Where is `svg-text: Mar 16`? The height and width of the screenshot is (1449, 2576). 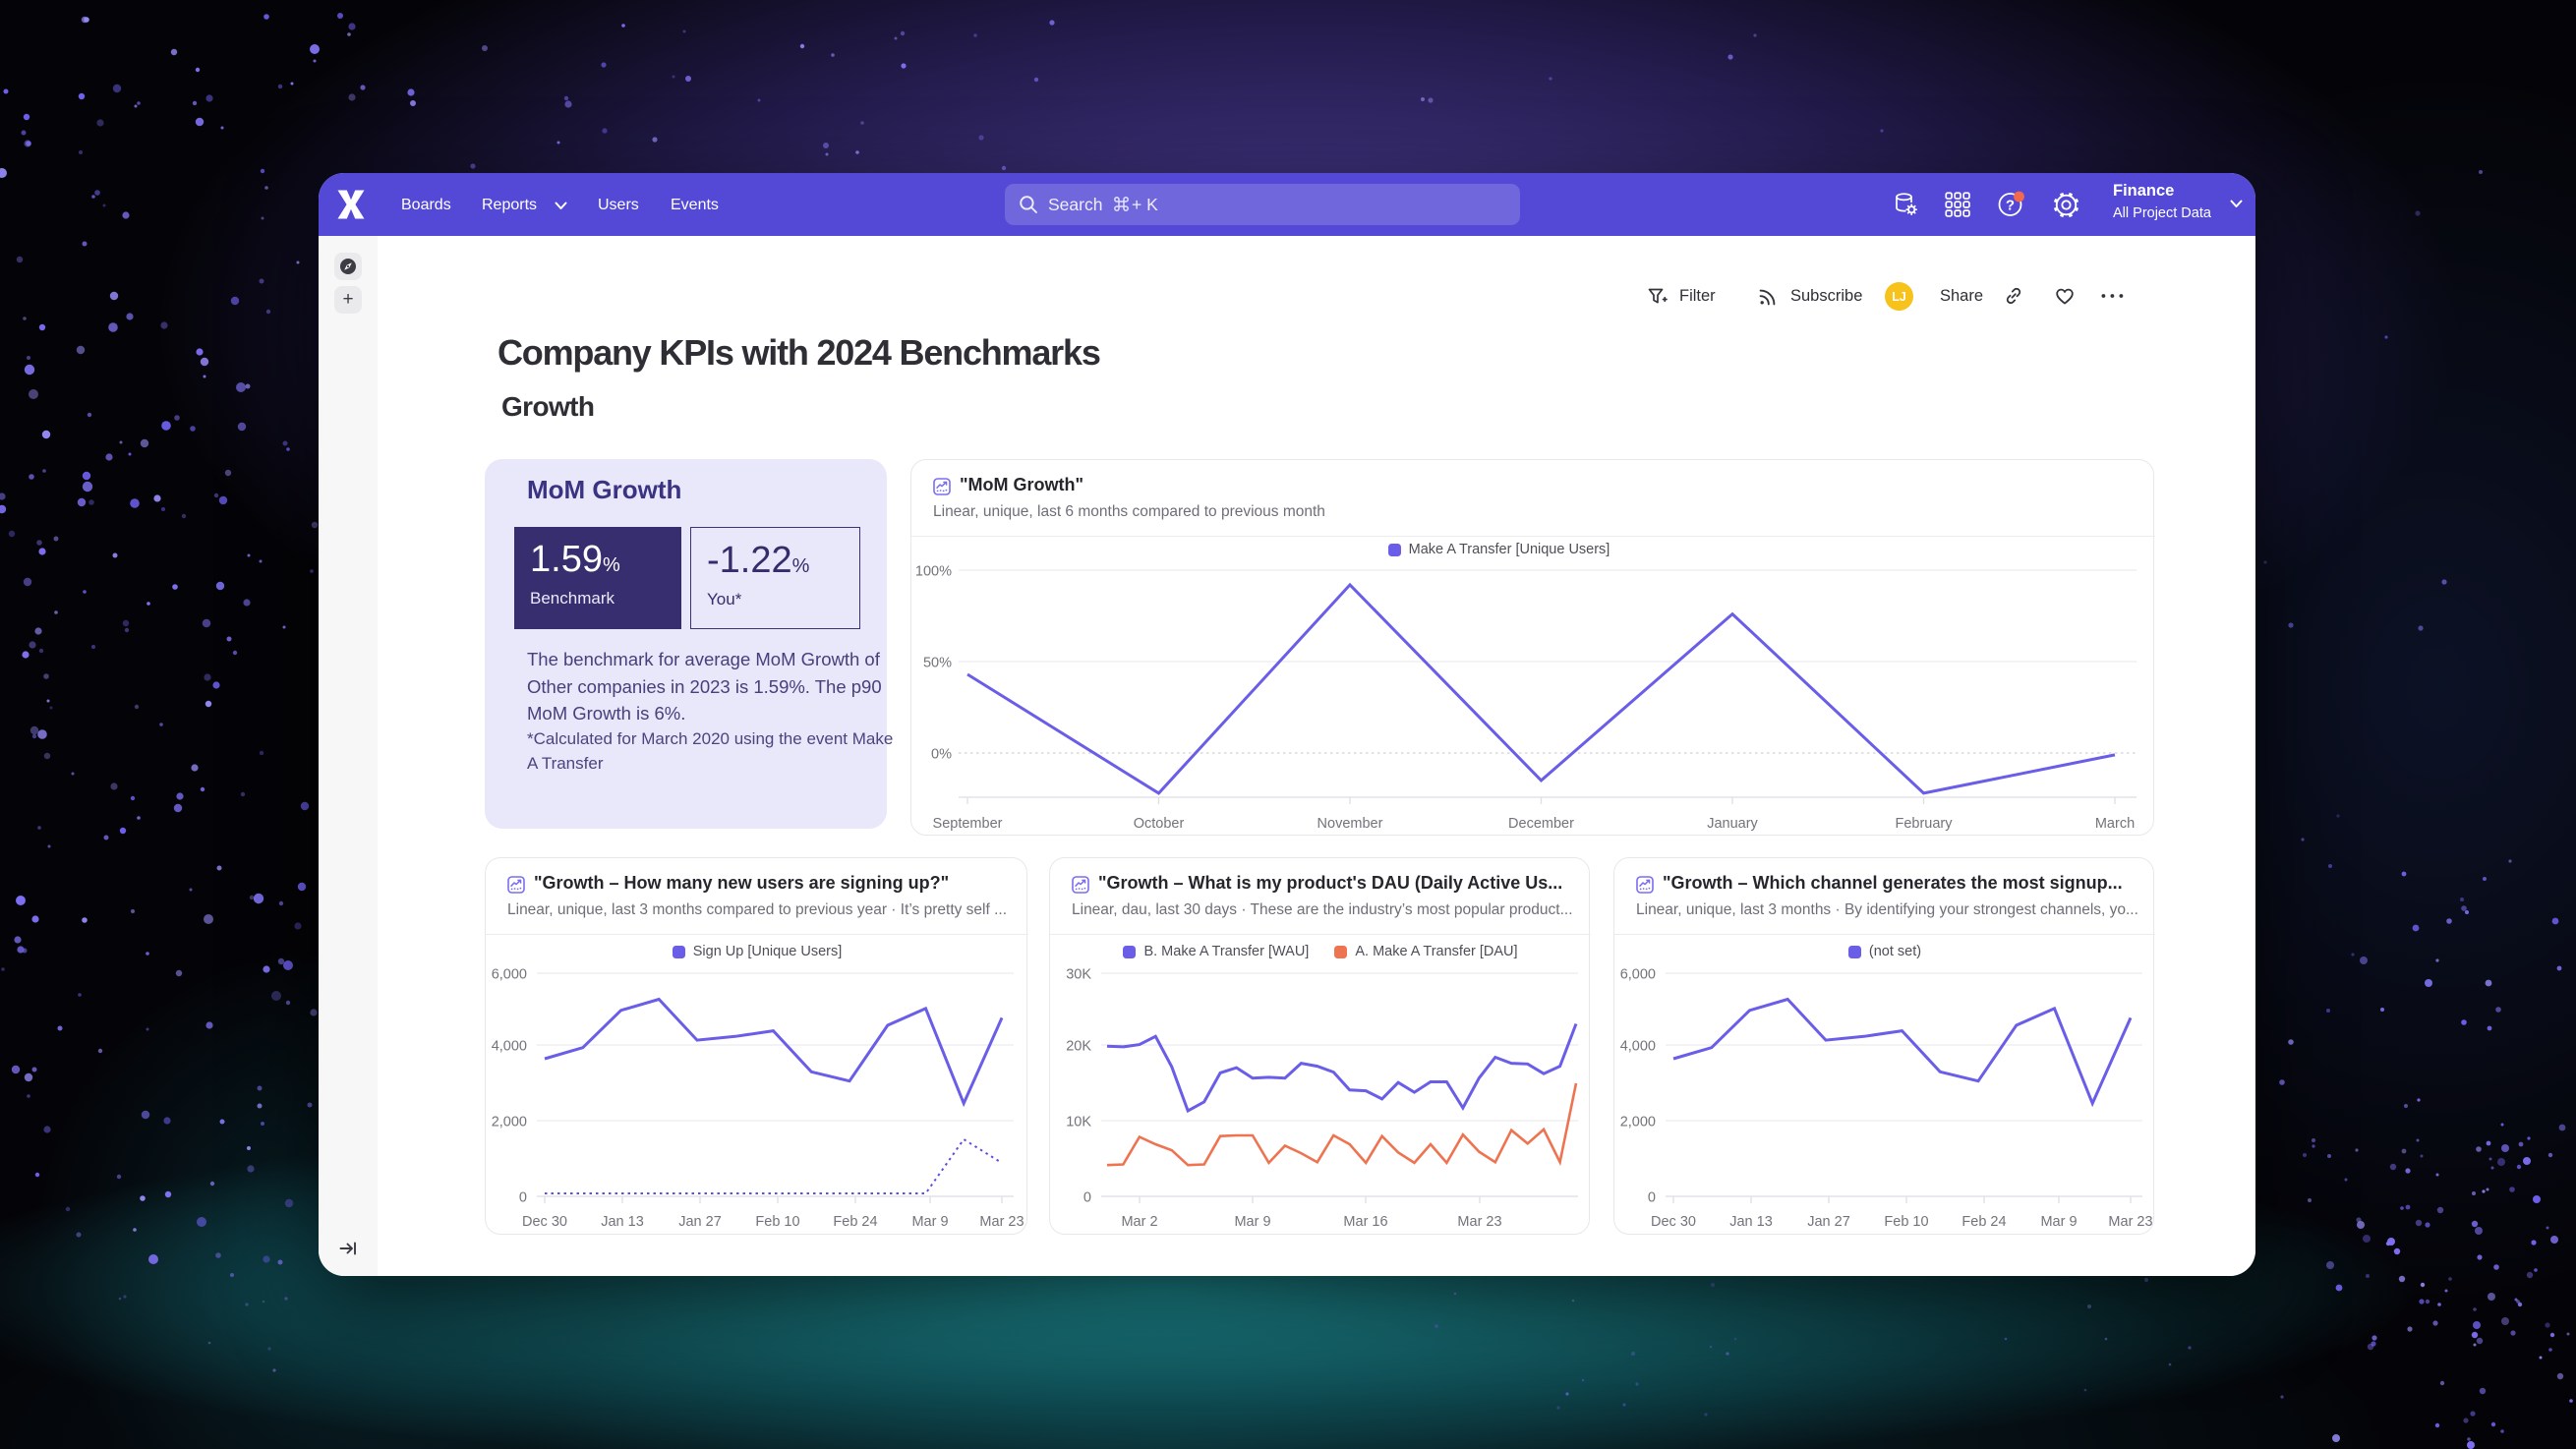 svg-text: Mar 16 is located at coordinates (1365, 1222).